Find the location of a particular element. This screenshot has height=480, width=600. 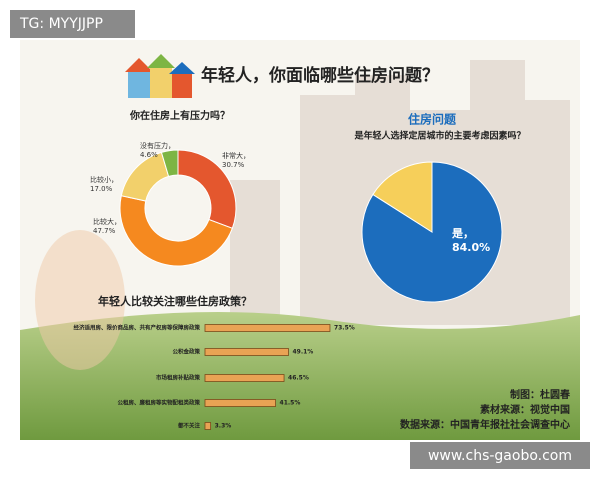

chart-title: 住房问题 is located at coordinates (432, 119).